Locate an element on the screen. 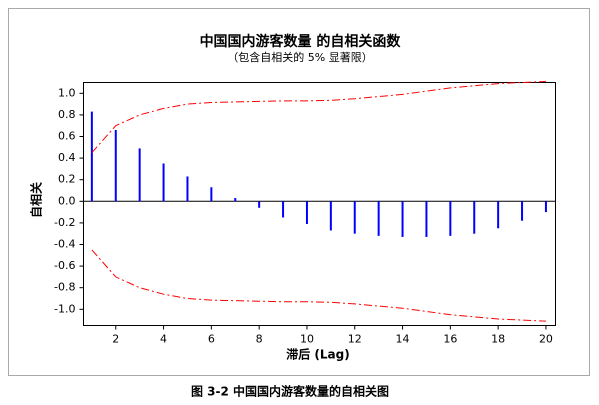  chart-title: 中国国内游客数量 的自相关函数 is located at coordinates (301, 41).